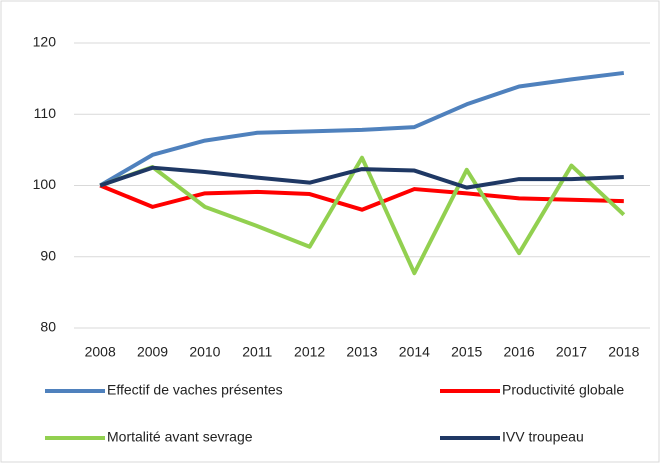  Describe the element at coordinates (519, 352) in the screenshot. I see `x-tick-label: 2016` at that location.